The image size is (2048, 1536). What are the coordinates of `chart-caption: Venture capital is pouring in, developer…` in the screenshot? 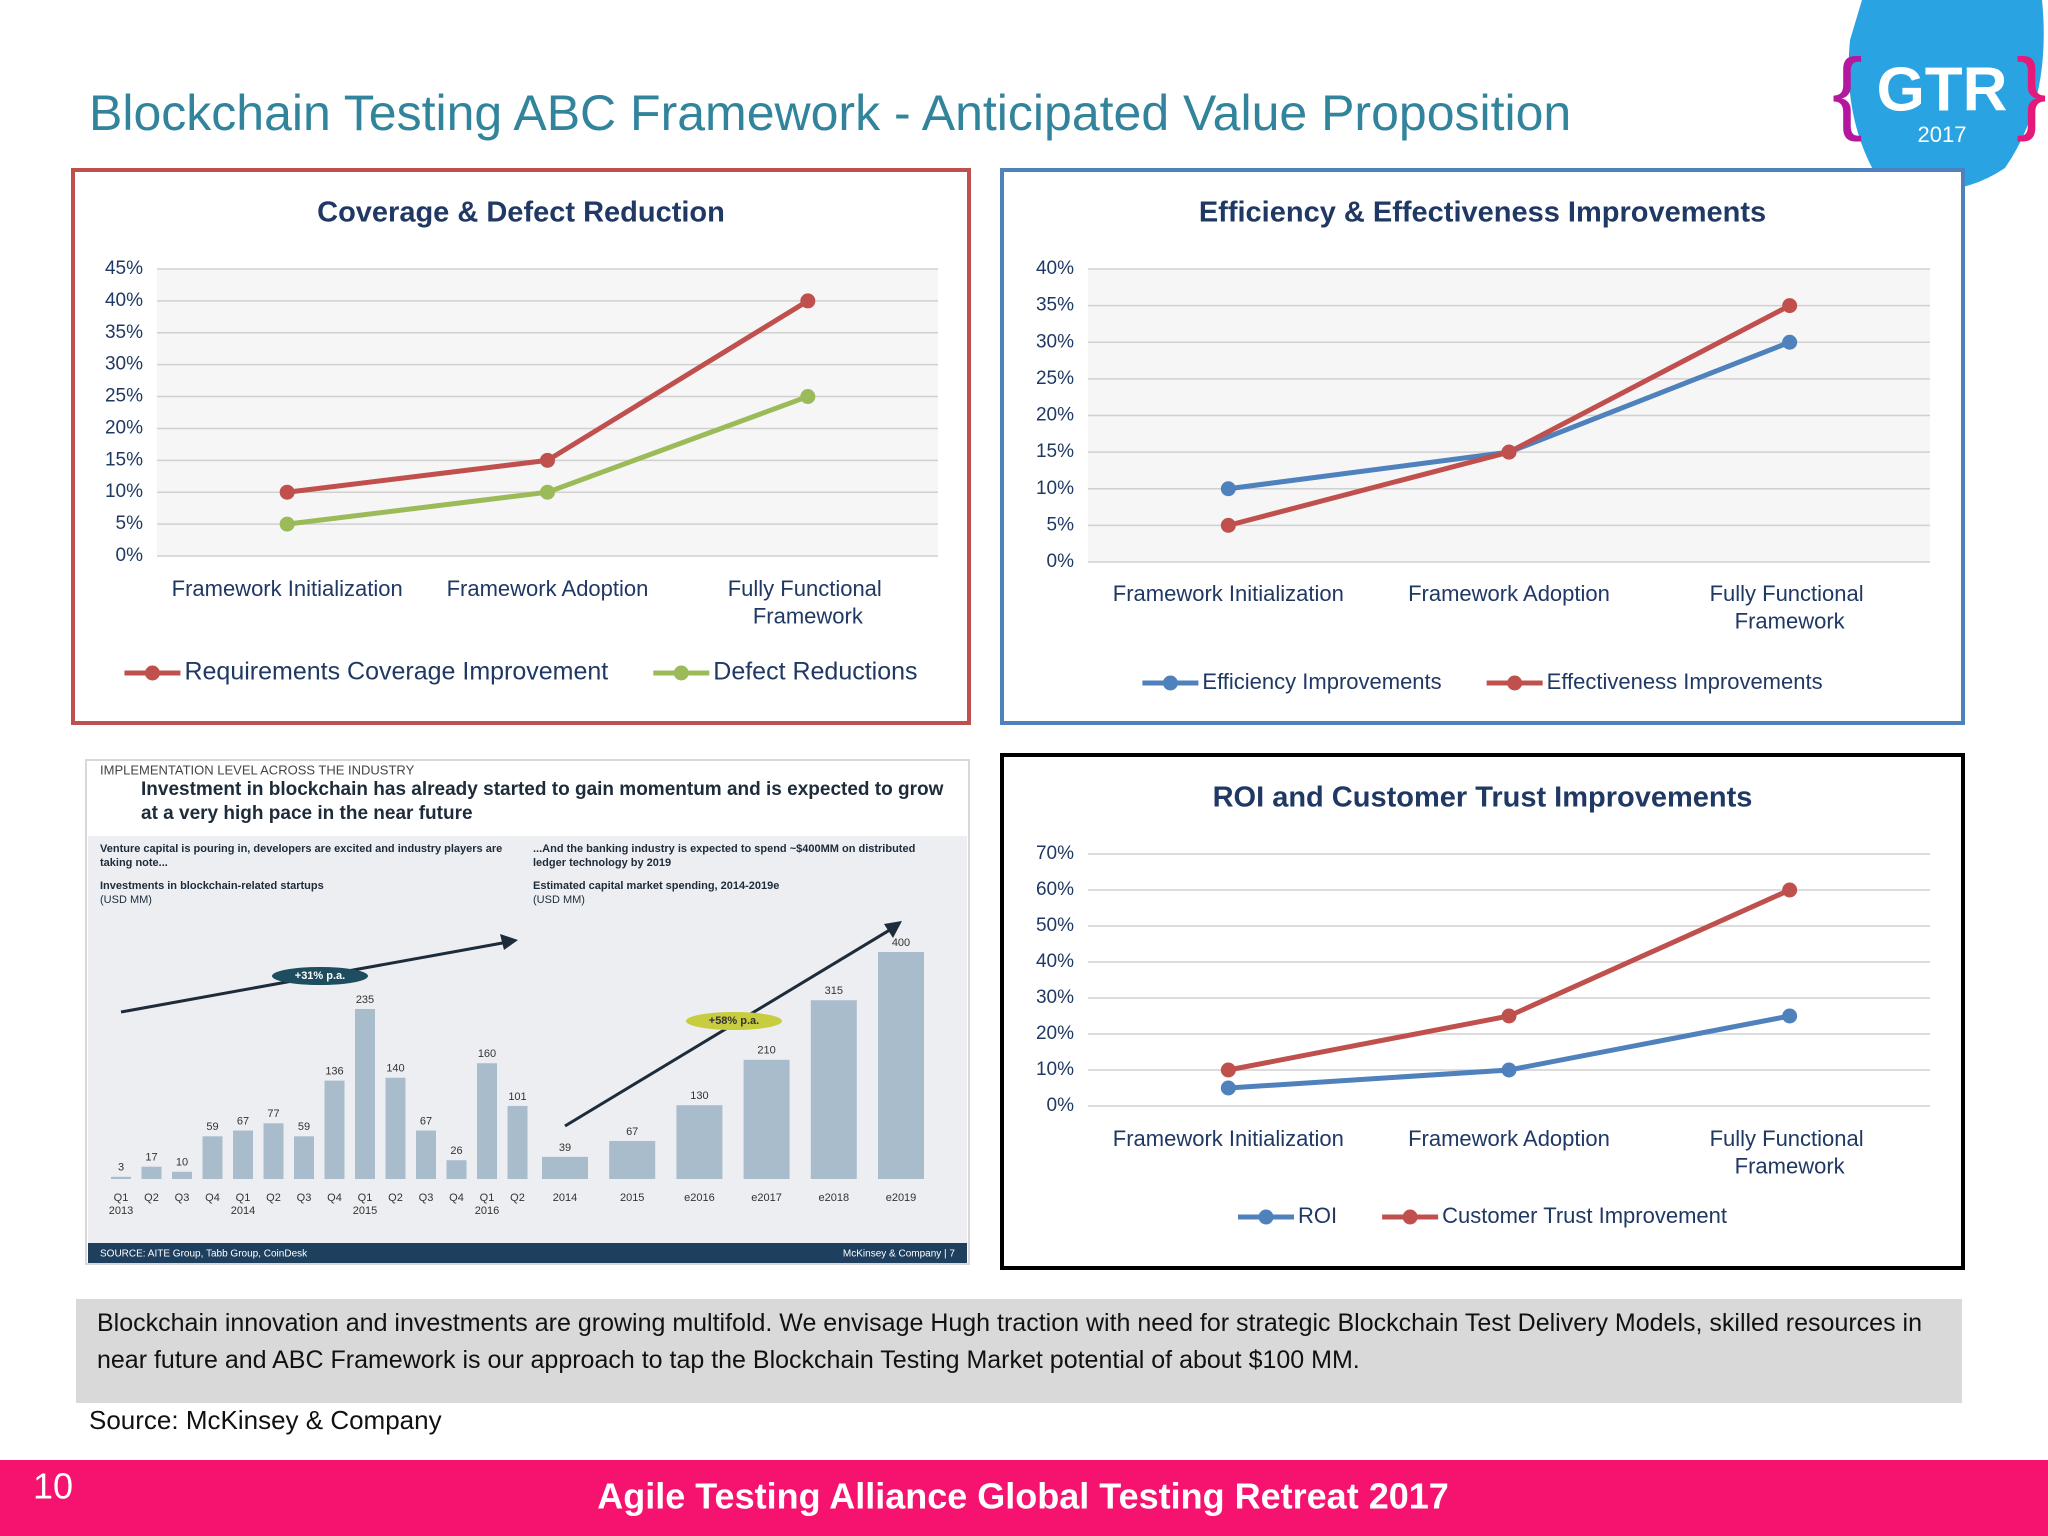 It's located at (302, 856).